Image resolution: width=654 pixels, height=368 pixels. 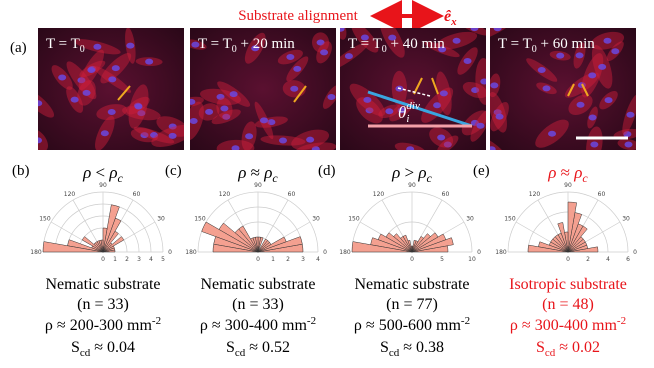 I want to click on order: Scd ≈ 0.04, so click(x=103, y=349).